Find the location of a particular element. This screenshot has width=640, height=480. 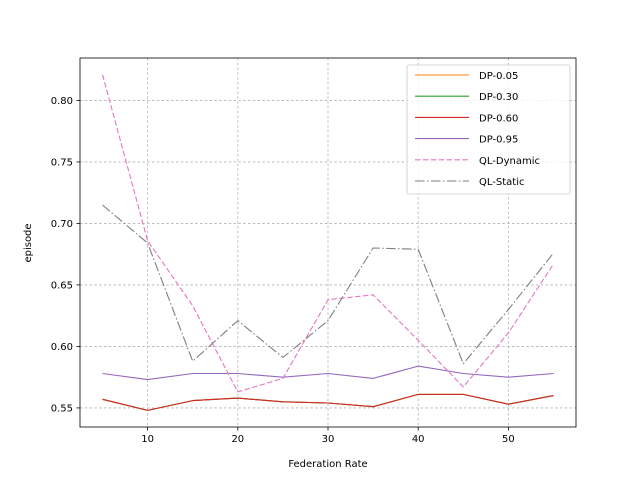

x-tick-label: 10 is located at coordinates (147, 439).